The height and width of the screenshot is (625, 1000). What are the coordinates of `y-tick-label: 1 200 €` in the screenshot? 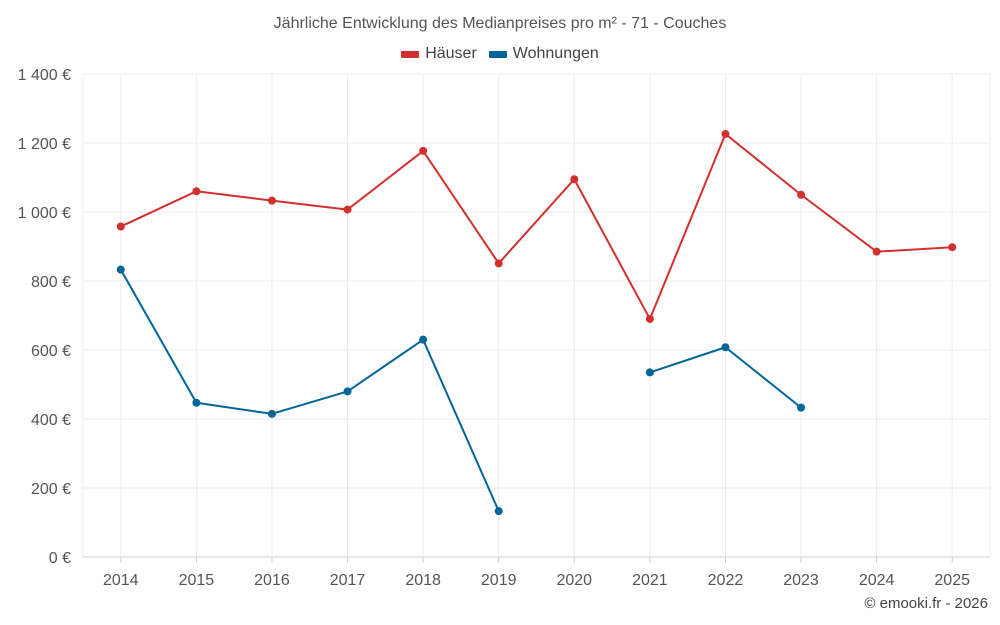 It's located at (44, 144).